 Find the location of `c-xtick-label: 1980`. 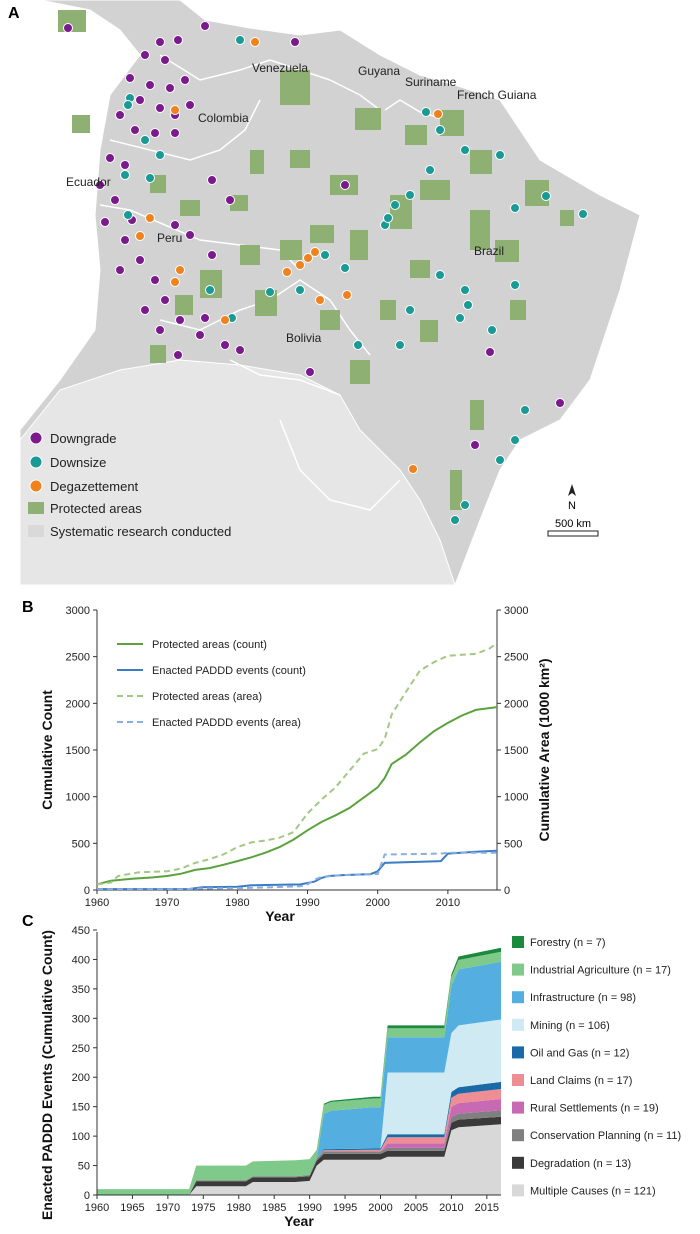

c-xtick-label: 1980 is located at coordinates (239, 1208).